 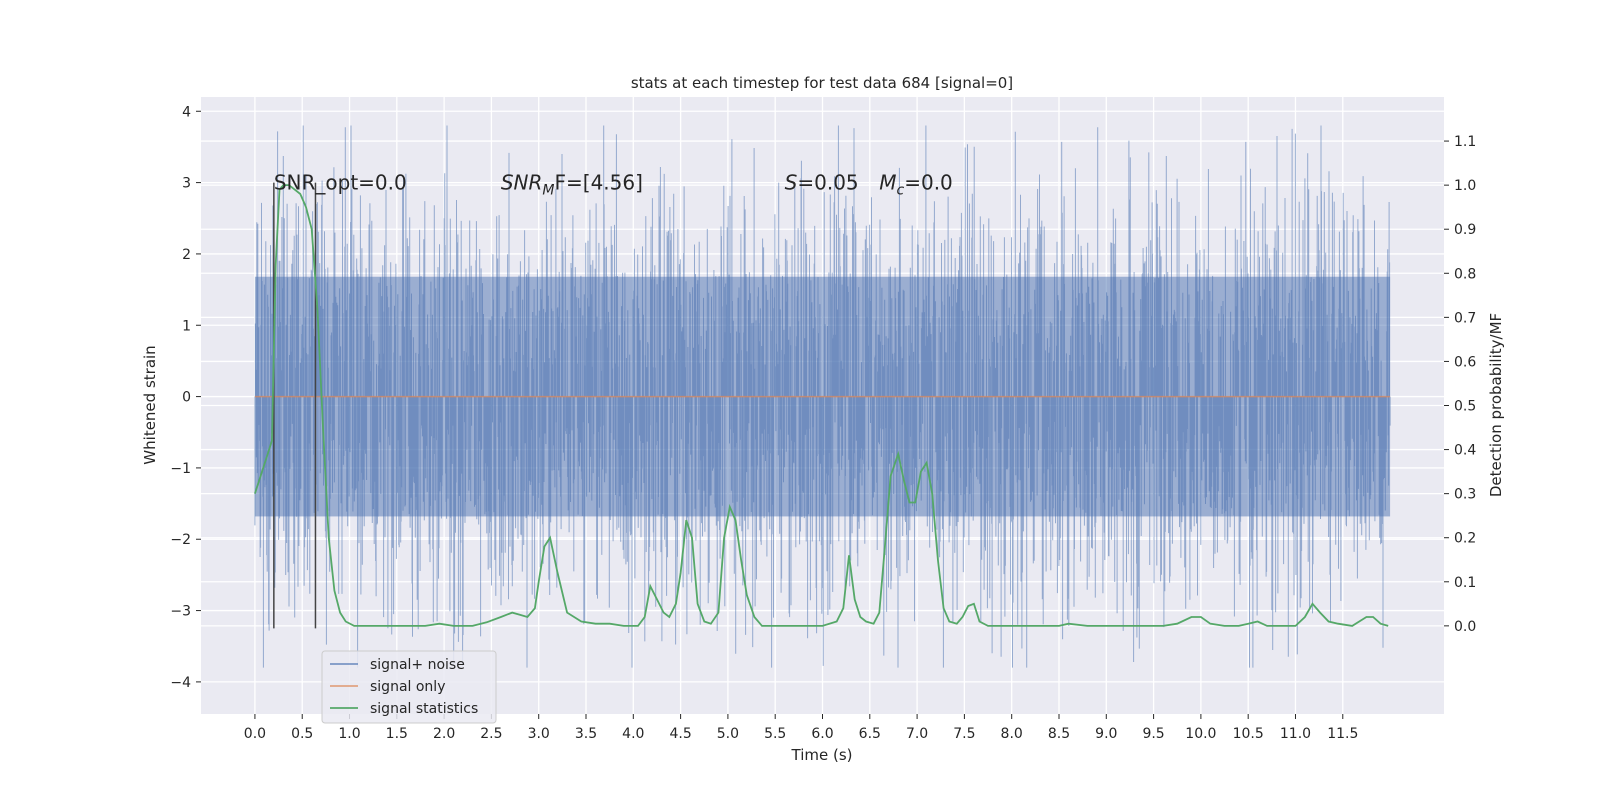 What do you see at coordinates (1465, 230) in the screenshot?
I see `y-right-tick-label: 0.9` at bounding box center [1465, 230].